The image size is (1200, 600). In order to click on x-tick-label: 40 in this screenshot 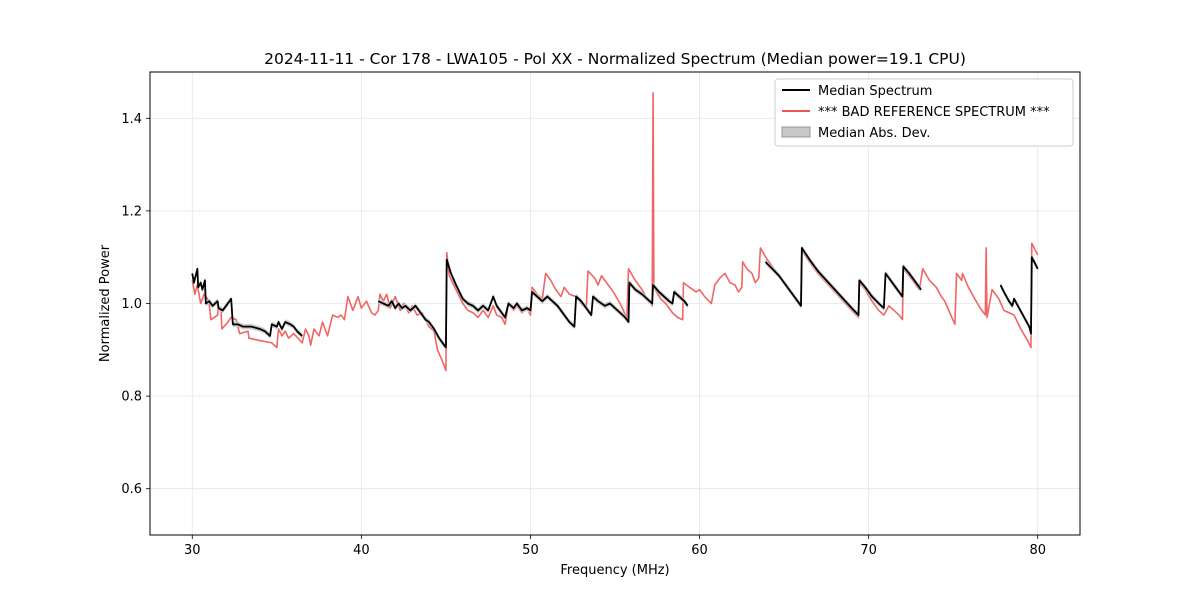, I will do `click(361, 550)`.